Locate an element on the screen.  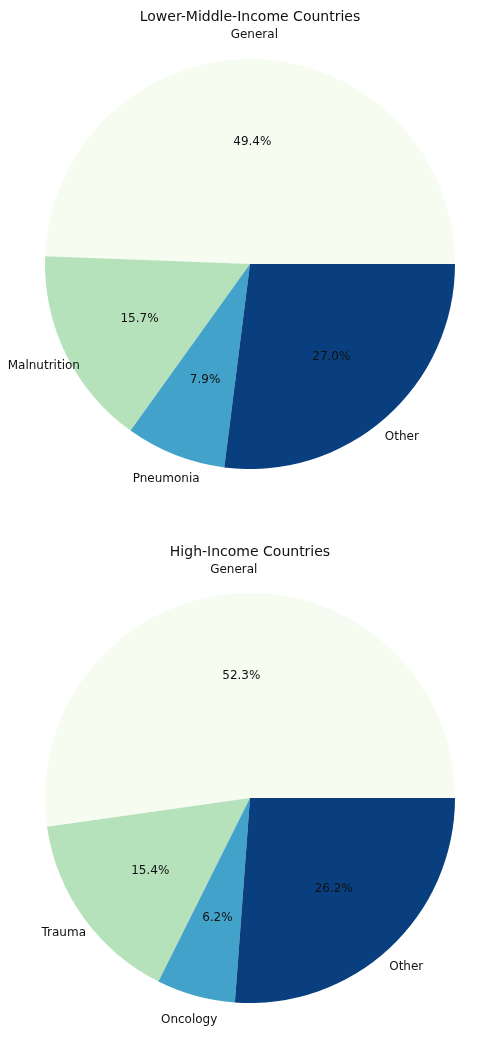
data-label: 15.4% is located at coordinates (150, 869).